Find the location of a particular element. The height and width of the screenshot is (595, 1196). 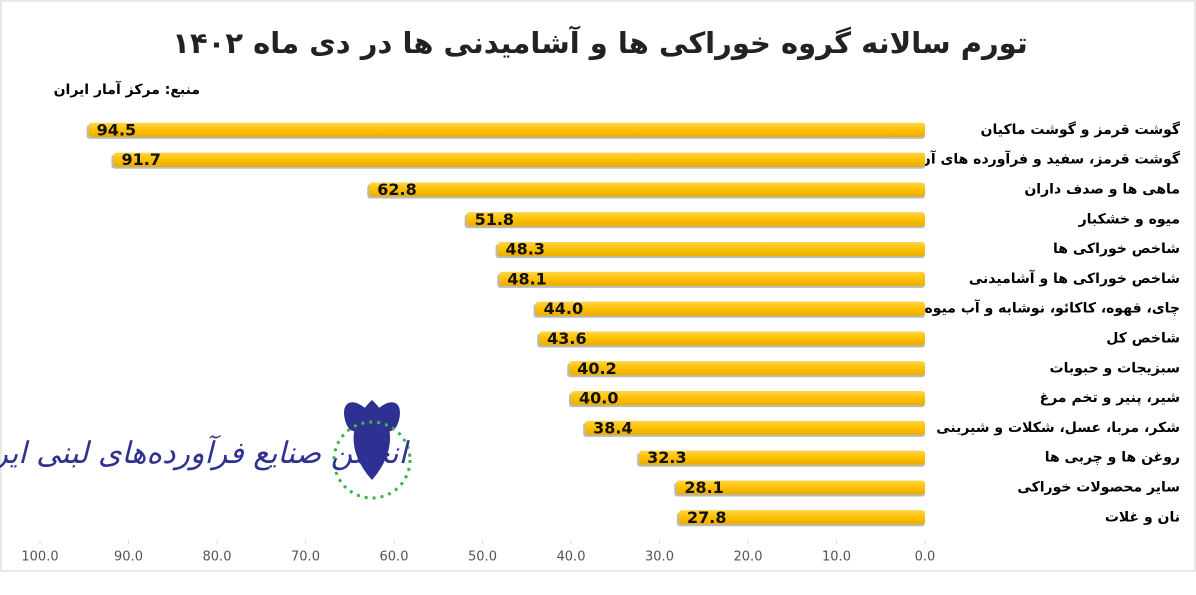

y-tick-label: شیر، پنیر و تخم مرغ is located at coordinates (1110, 398).